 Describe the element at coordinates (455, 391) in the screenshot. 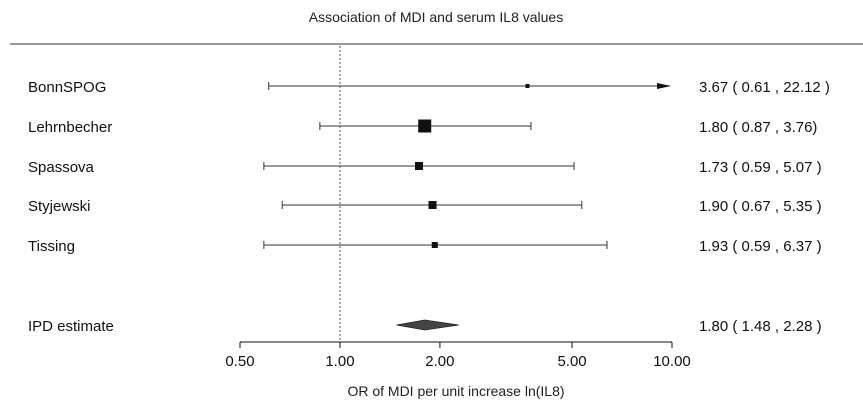

I see `x-axis-label: OR of MDI per unit increase ln(IL8)` at that location.